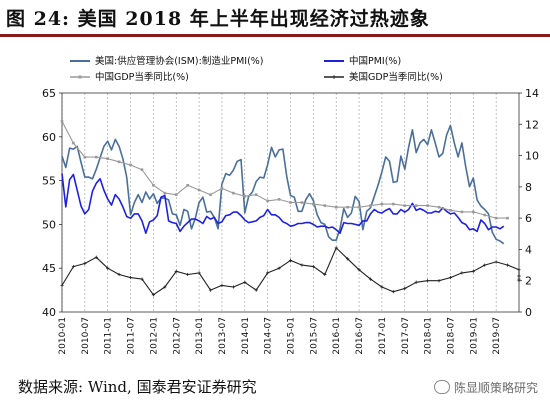  I want to click on x-tick-label: 2013-07, so click(223, 336).